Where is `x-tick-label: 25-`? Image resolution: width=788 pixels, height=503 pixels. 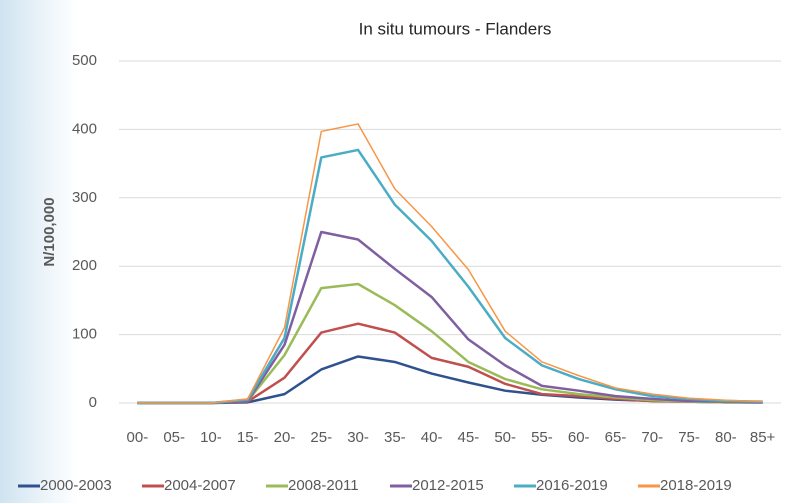 x-tick-label: 25- is located at coordinates (321, 437).